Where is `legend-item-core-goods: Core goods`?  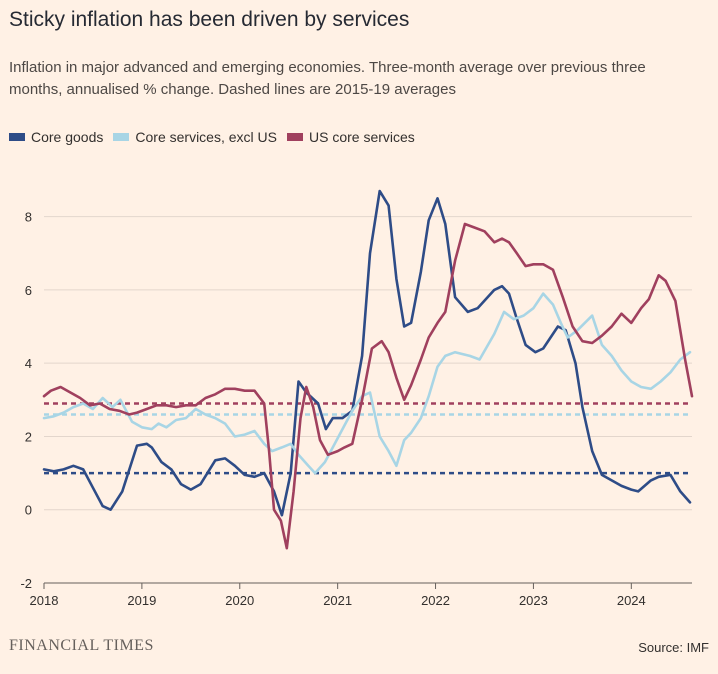 legend-item-core-goods: Core goods is located at coordinates (56, 137).